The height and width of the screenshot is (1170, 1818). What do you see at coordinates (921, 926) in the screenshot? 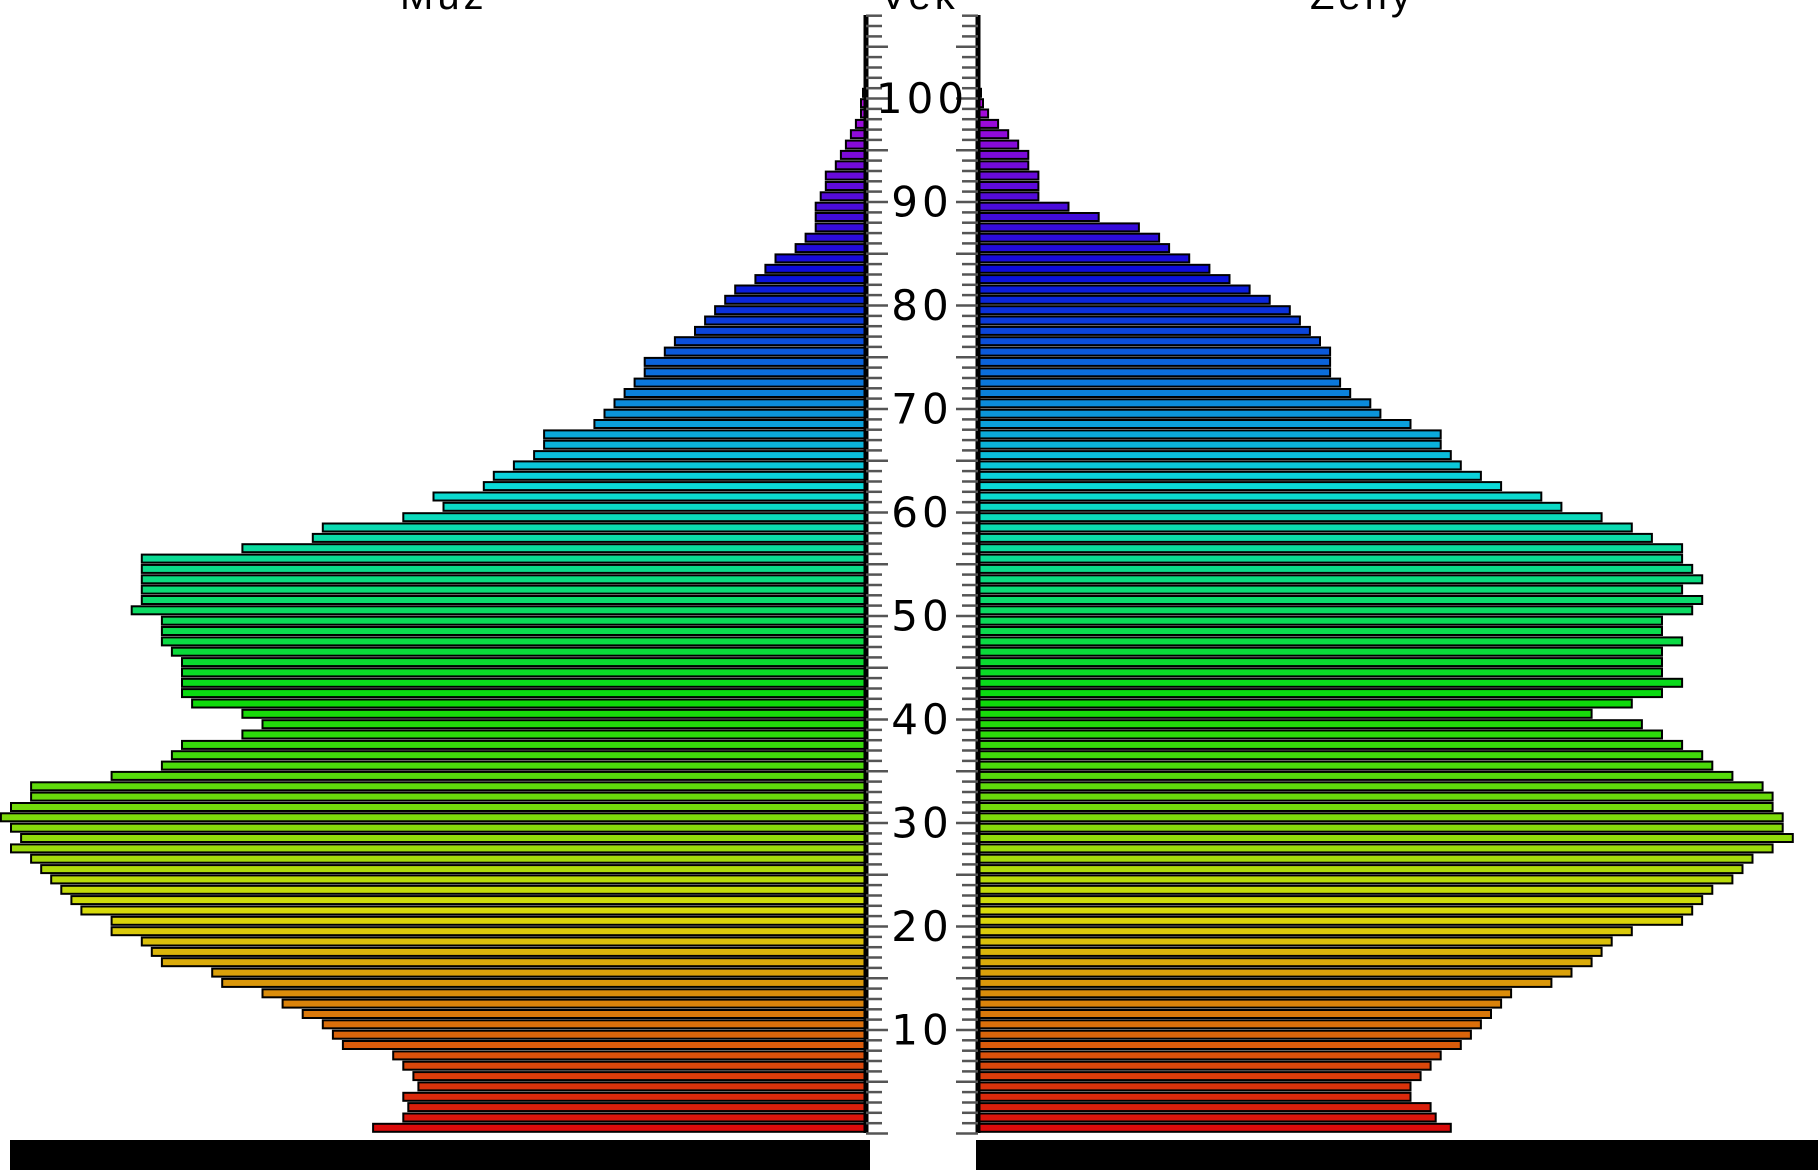
I see `age-tick-label-20: 20` at bounding box center [921, 926].